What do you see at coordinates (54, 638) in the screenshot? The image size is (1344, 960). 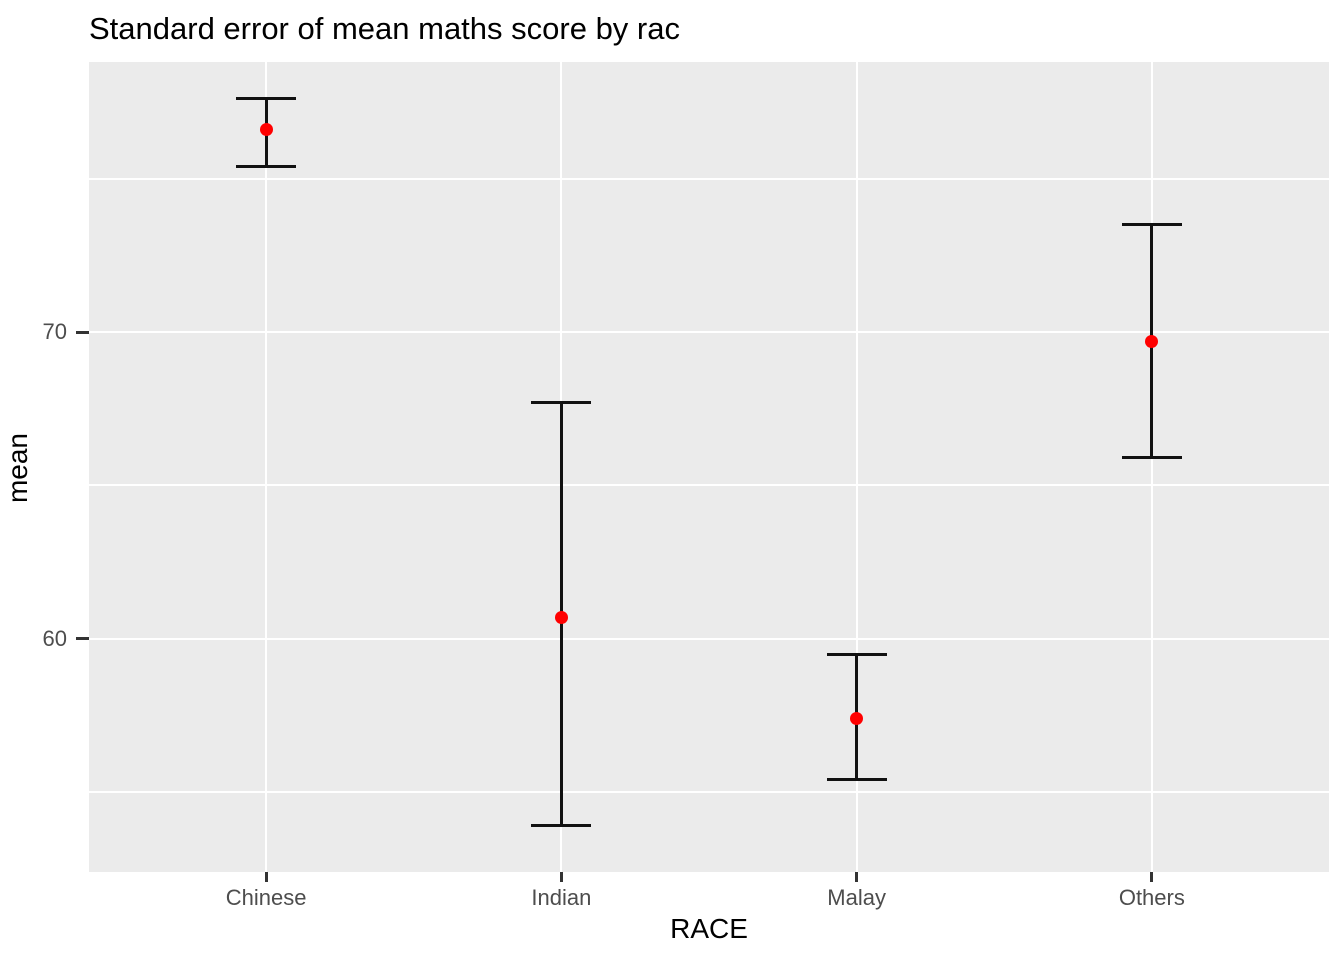 I see `y-tick-label: 60` at bounding box center [54, 638].